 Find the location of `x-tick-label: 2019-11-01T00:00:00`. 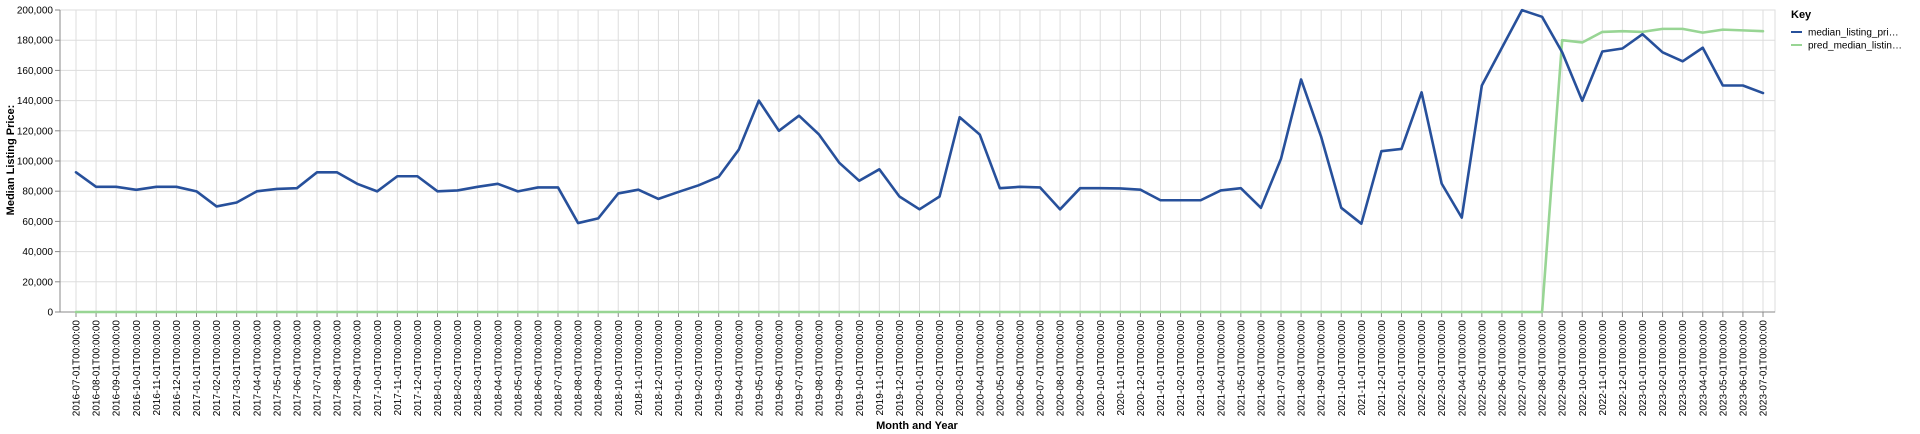

x-tick-label: 2019-11-01T00:00:00 is located at coordinates (880, 368).